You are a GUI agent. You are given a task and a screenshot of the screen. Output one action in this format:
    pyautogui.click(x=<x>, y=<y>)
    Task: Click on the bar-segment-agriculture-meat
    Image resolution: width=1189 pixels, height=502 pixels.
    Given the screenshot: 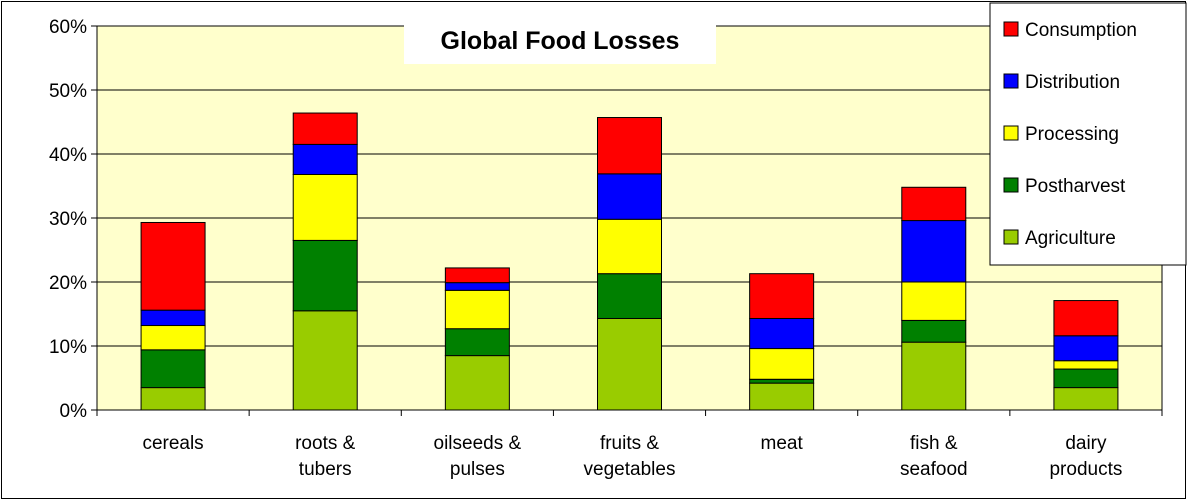 What is the action you would take?
    pyautogui.click(x=782, y=396)
    